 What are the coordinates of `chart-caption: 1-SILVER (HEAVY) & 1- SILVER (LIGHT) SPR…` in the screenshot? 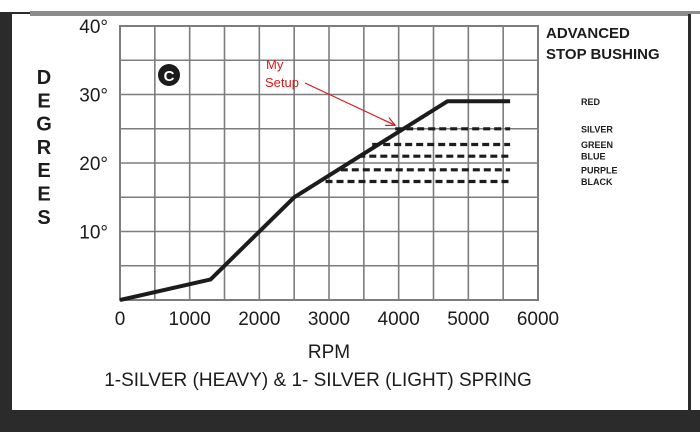 It's located at (318, 380).